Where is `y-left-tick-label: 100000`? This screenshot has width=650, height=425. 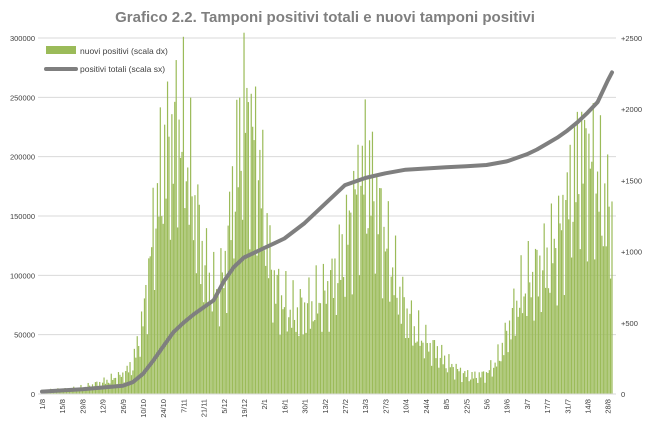
y-left-tick-label: 100000 is located at coordinates (22, 275).